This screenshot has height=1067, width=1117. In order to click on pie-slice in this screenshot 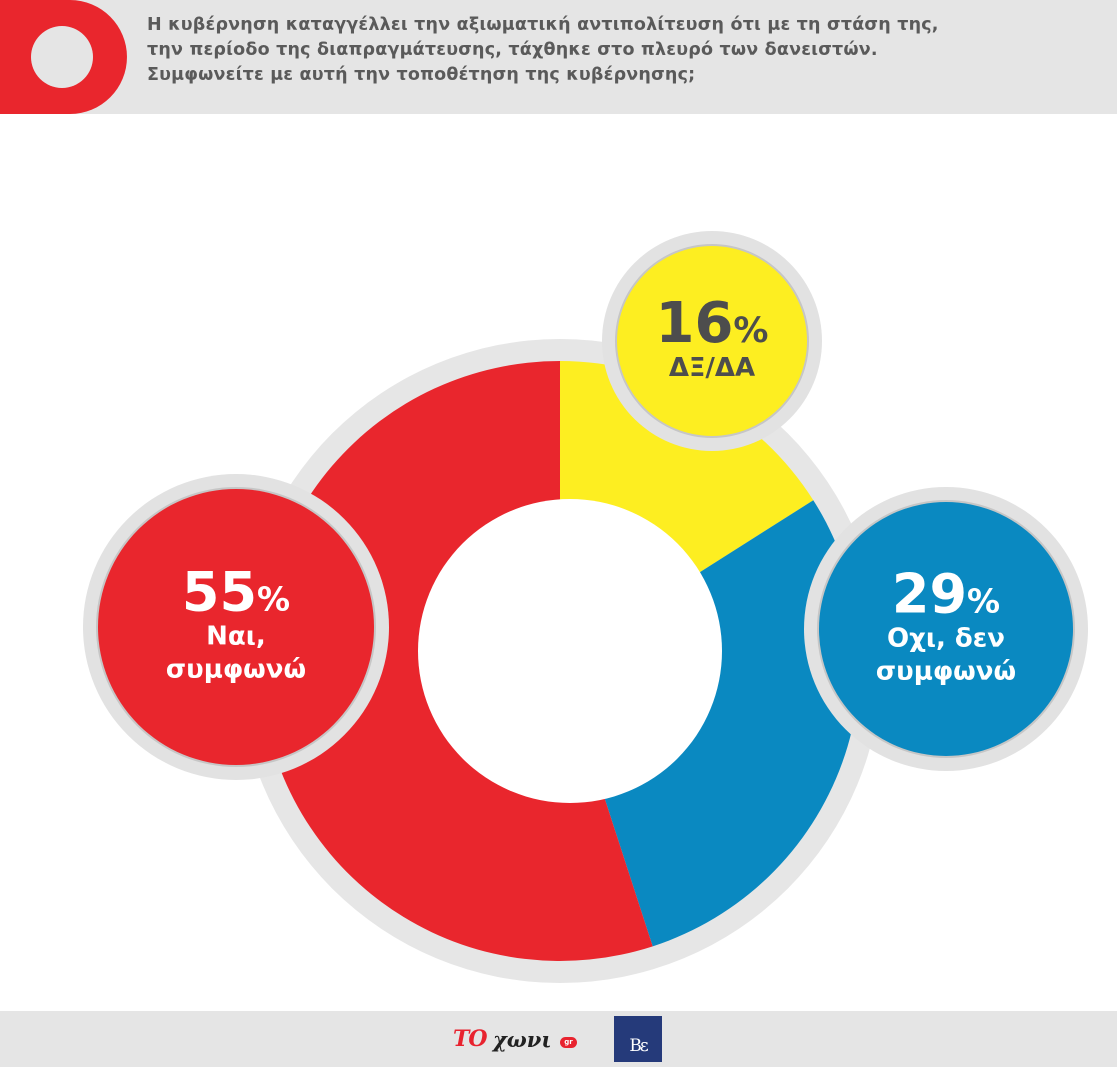, I will do `click(710, 723)`.